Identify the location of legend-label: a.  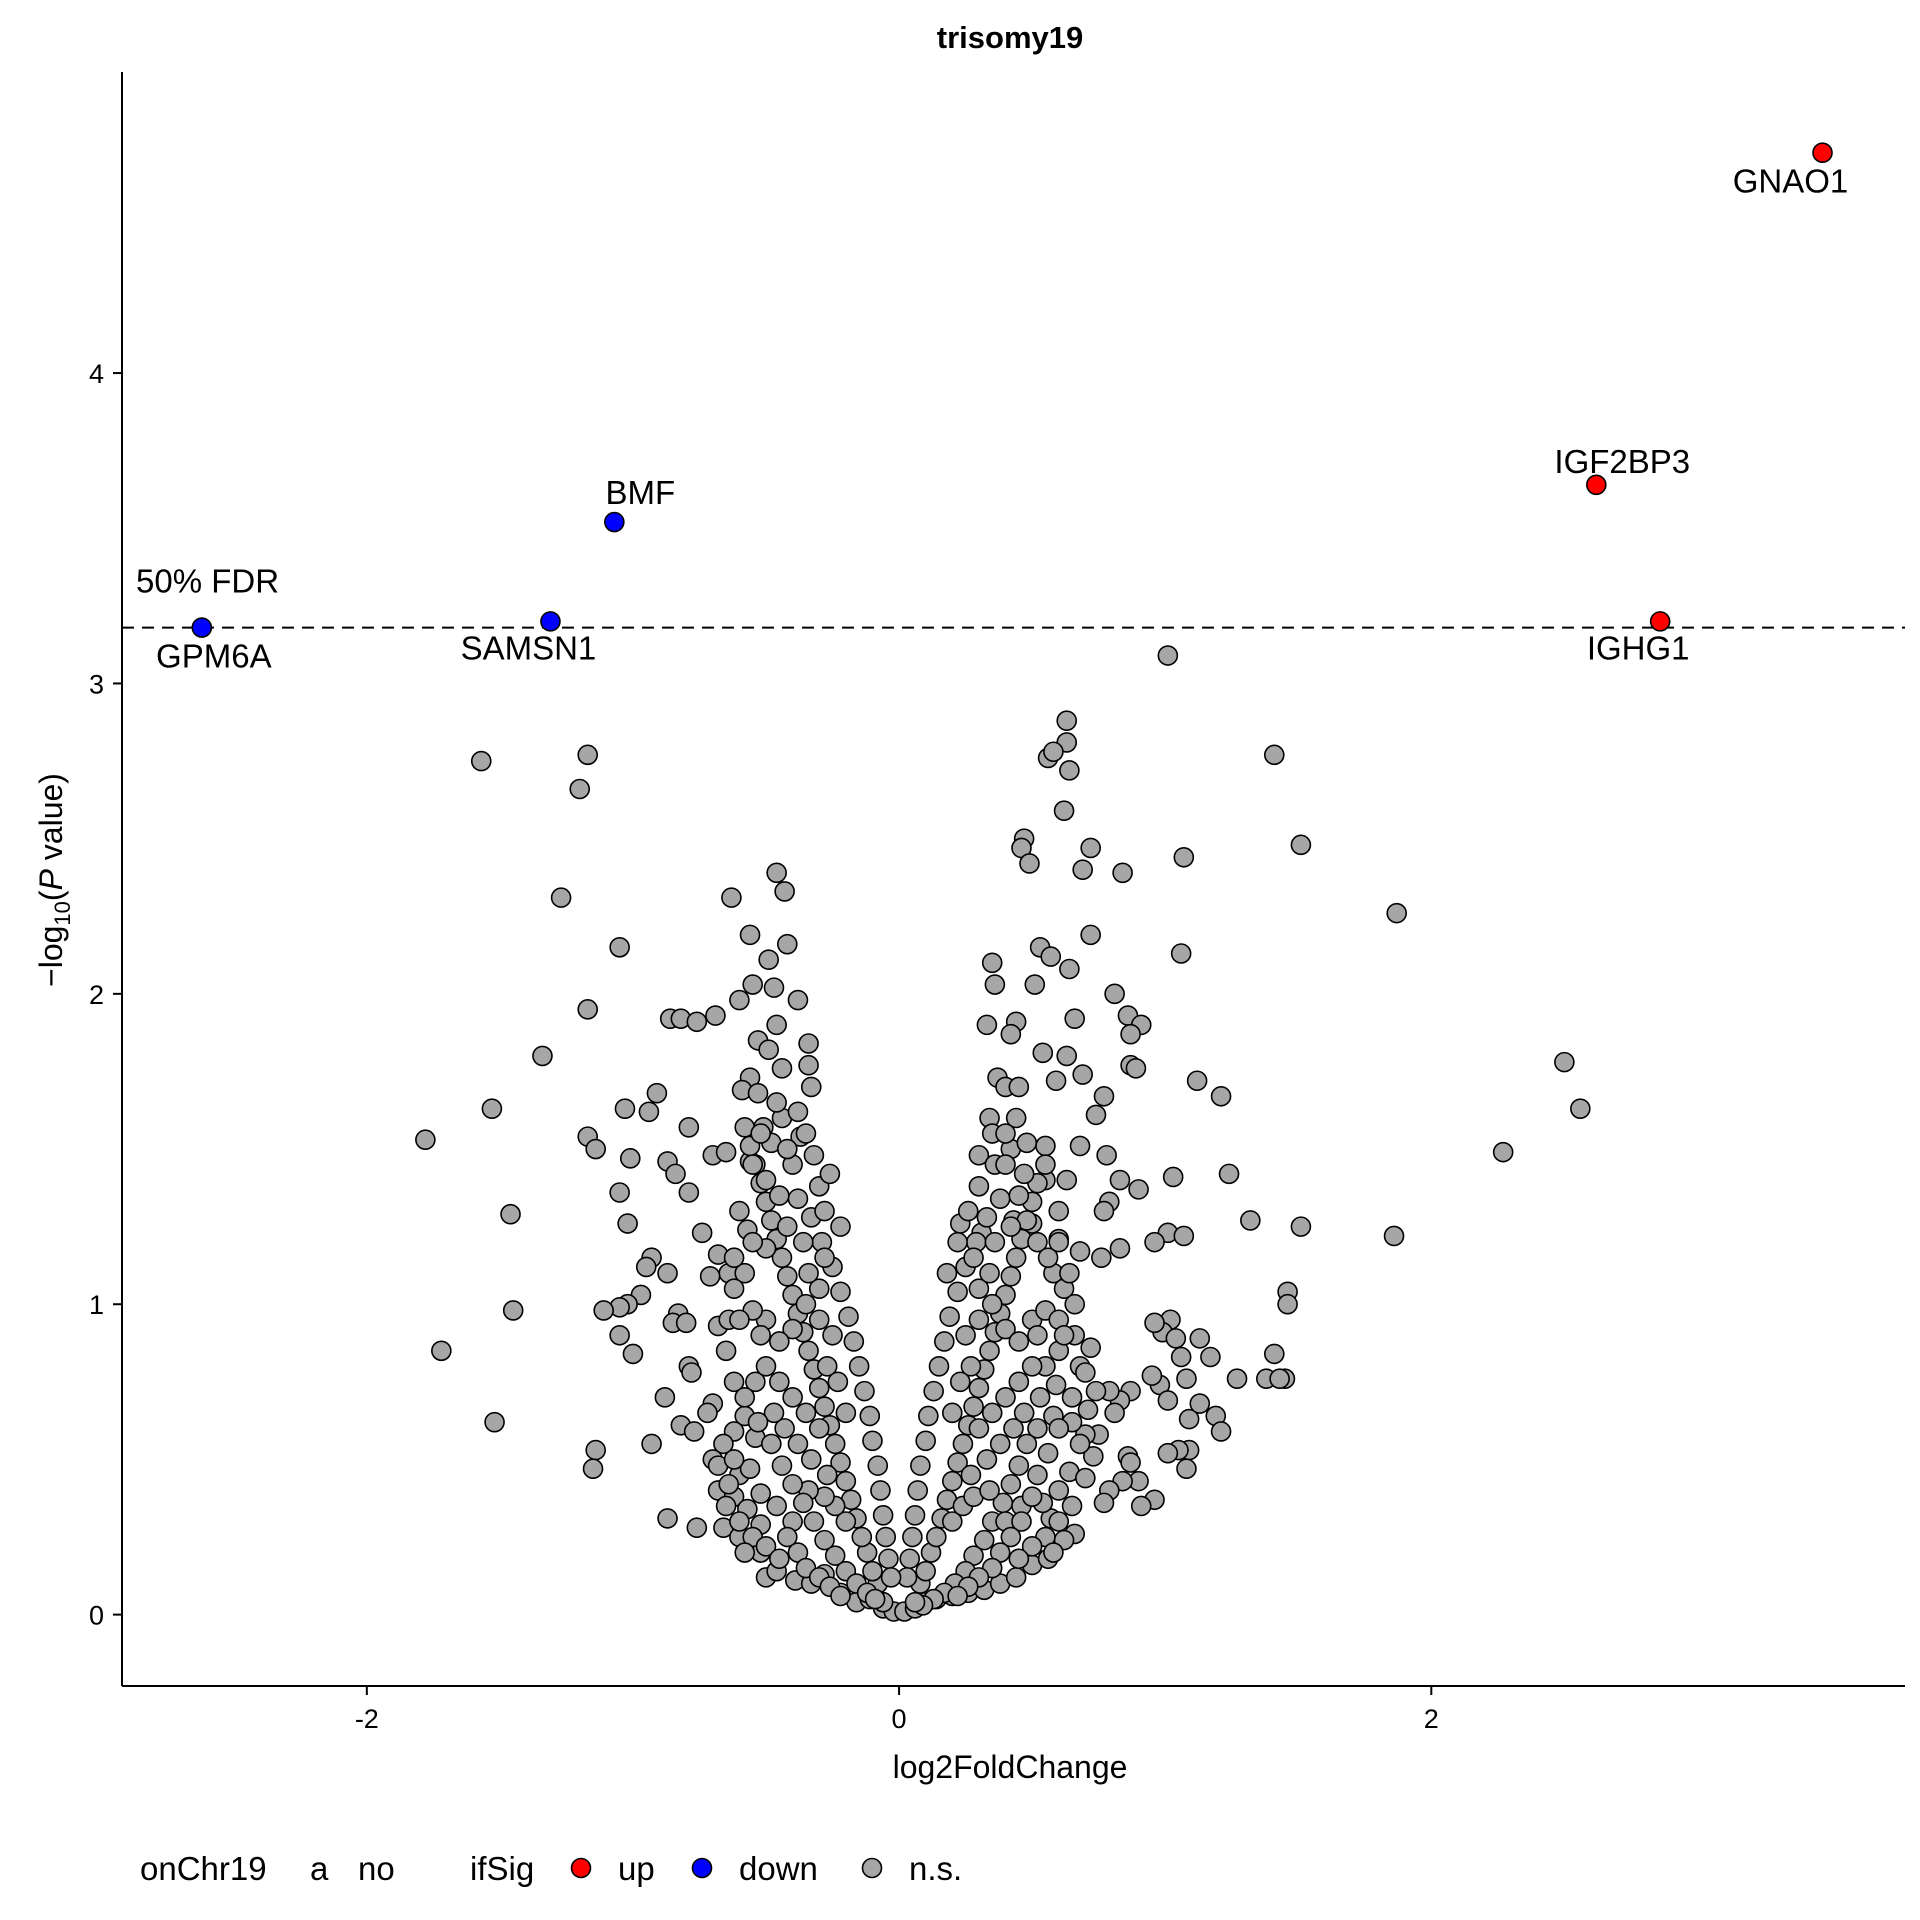
(319, 1868).